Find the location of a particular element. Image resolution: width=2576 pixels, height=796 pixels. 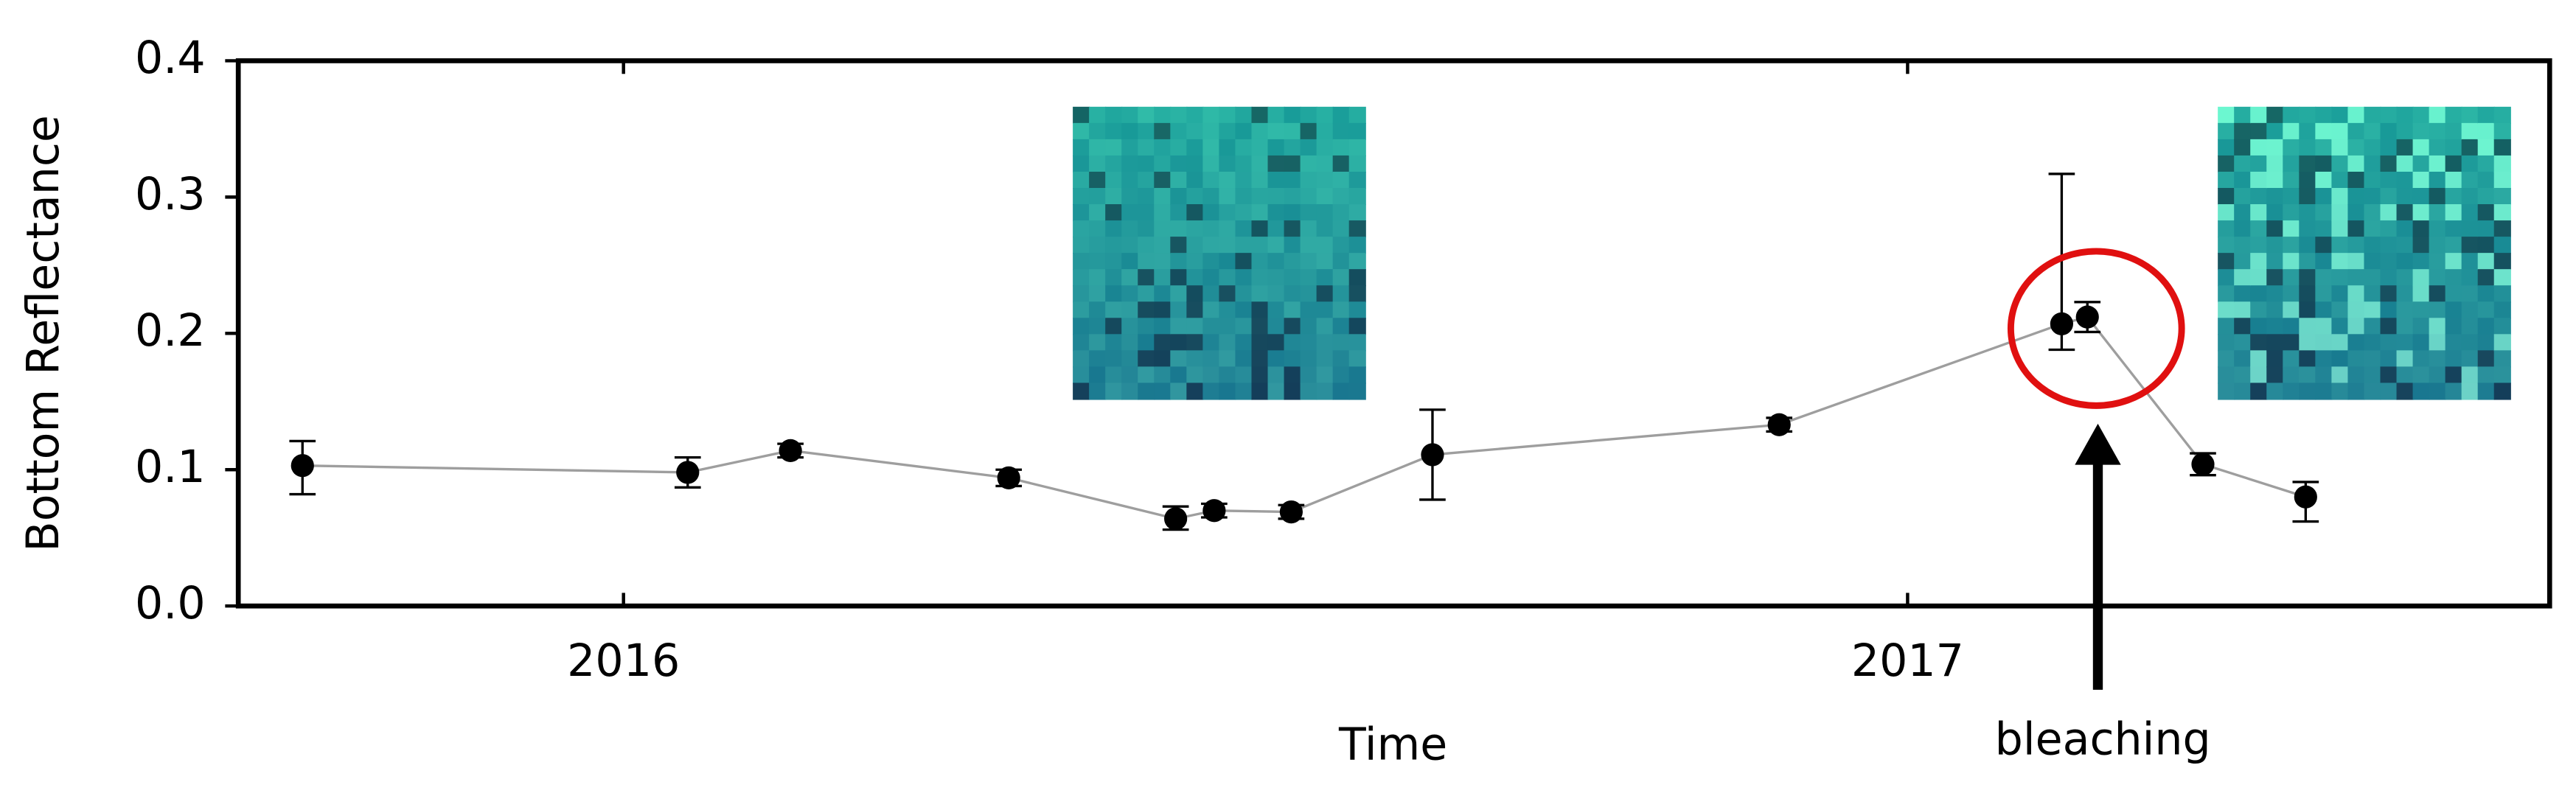

annotation: bleaching is located at coordinates (2103, 740).